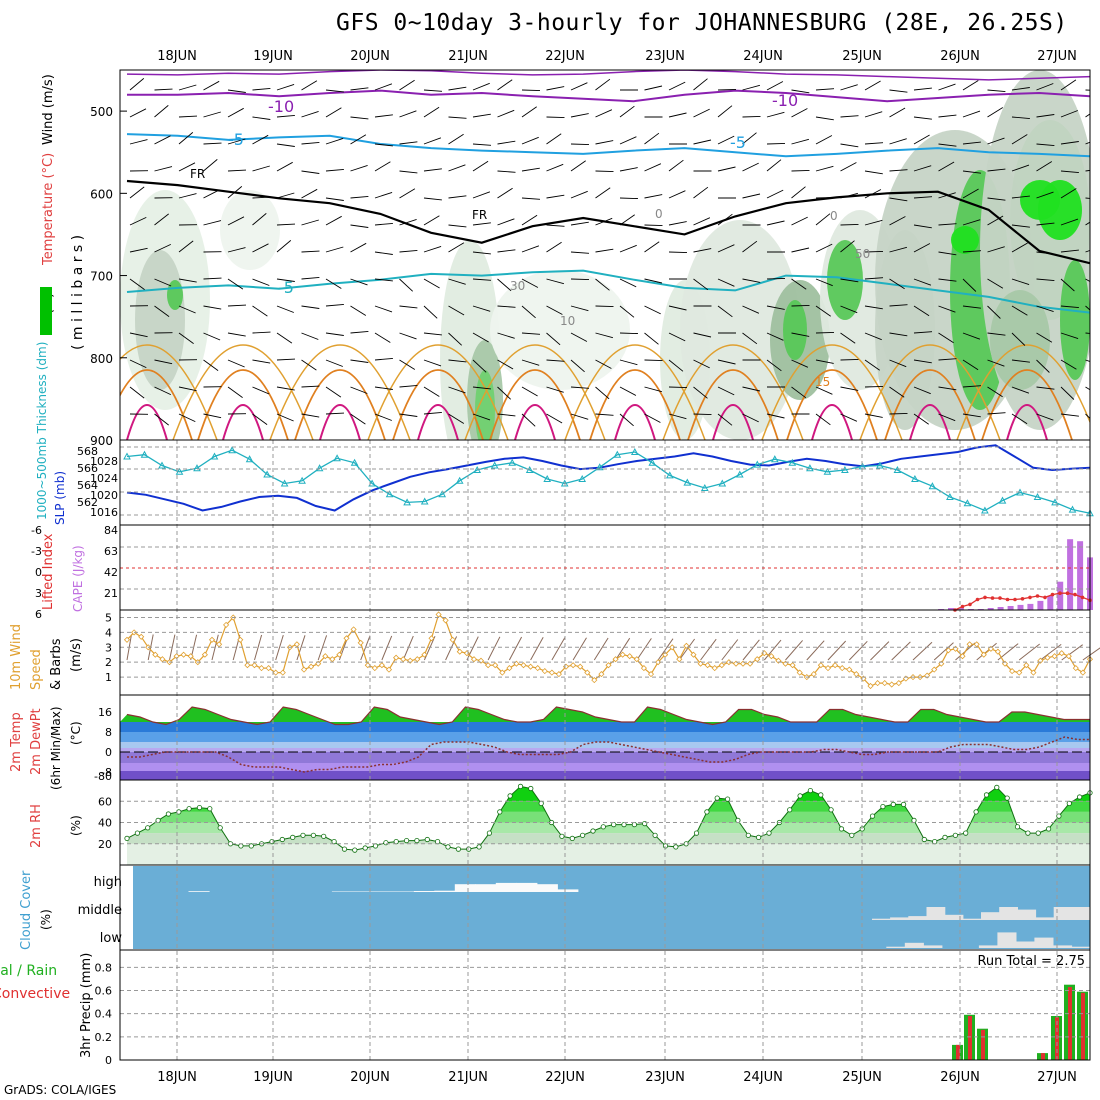 The image size is (1100, 1100). What do you see at coordinates (101, 112) in the screenshot?
I see `y-tick-label: 500` at bounding box center [101, 112].